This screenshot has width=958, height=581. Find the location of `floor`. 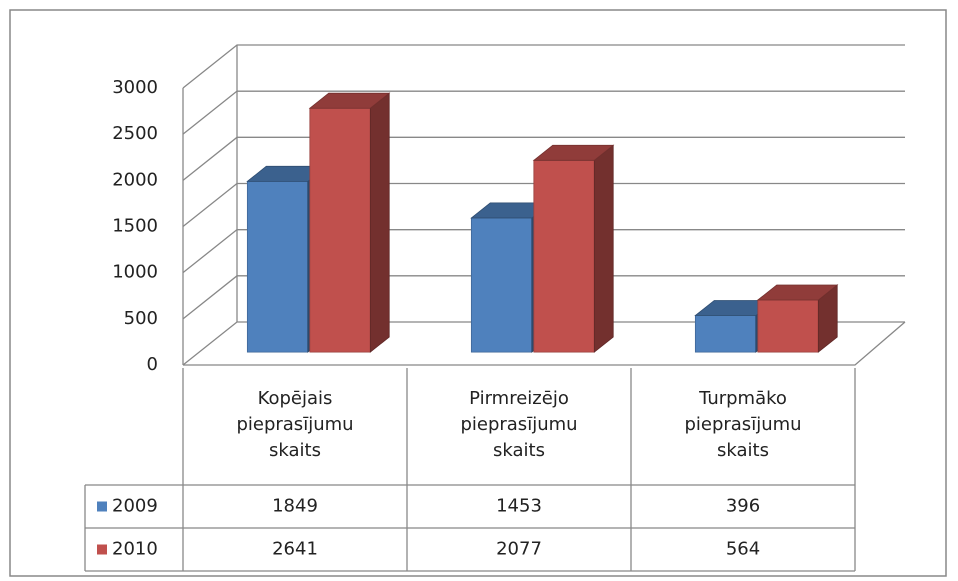

floor is located at coordinates (544, 343).